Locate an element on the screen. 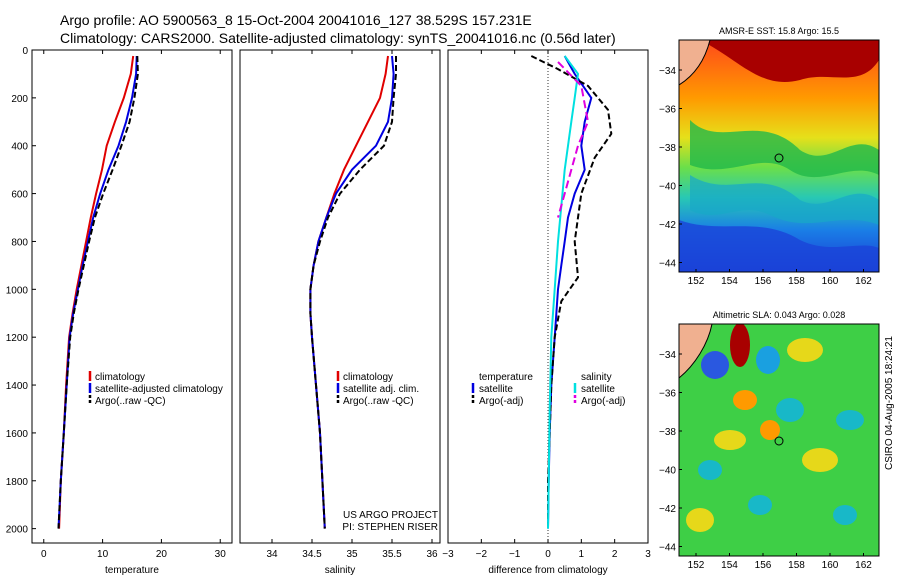  timestamp-stamp: CSIRO 04-Aug-2005 18:24:21 is located at coordinates (889, 403).